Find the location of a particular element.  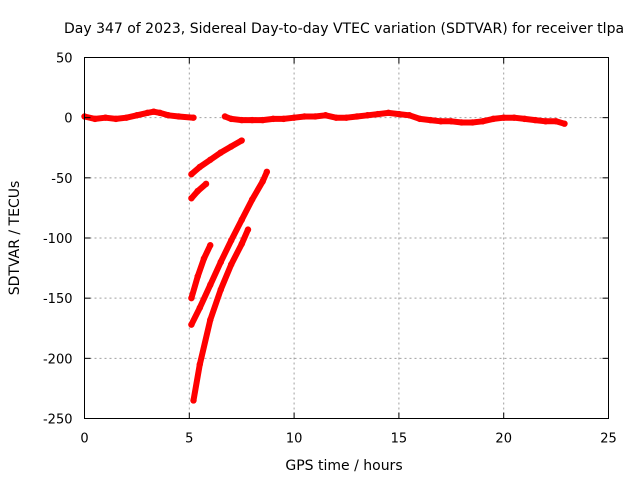

x-tick-label: 25 is located at coordinates (608, 439).